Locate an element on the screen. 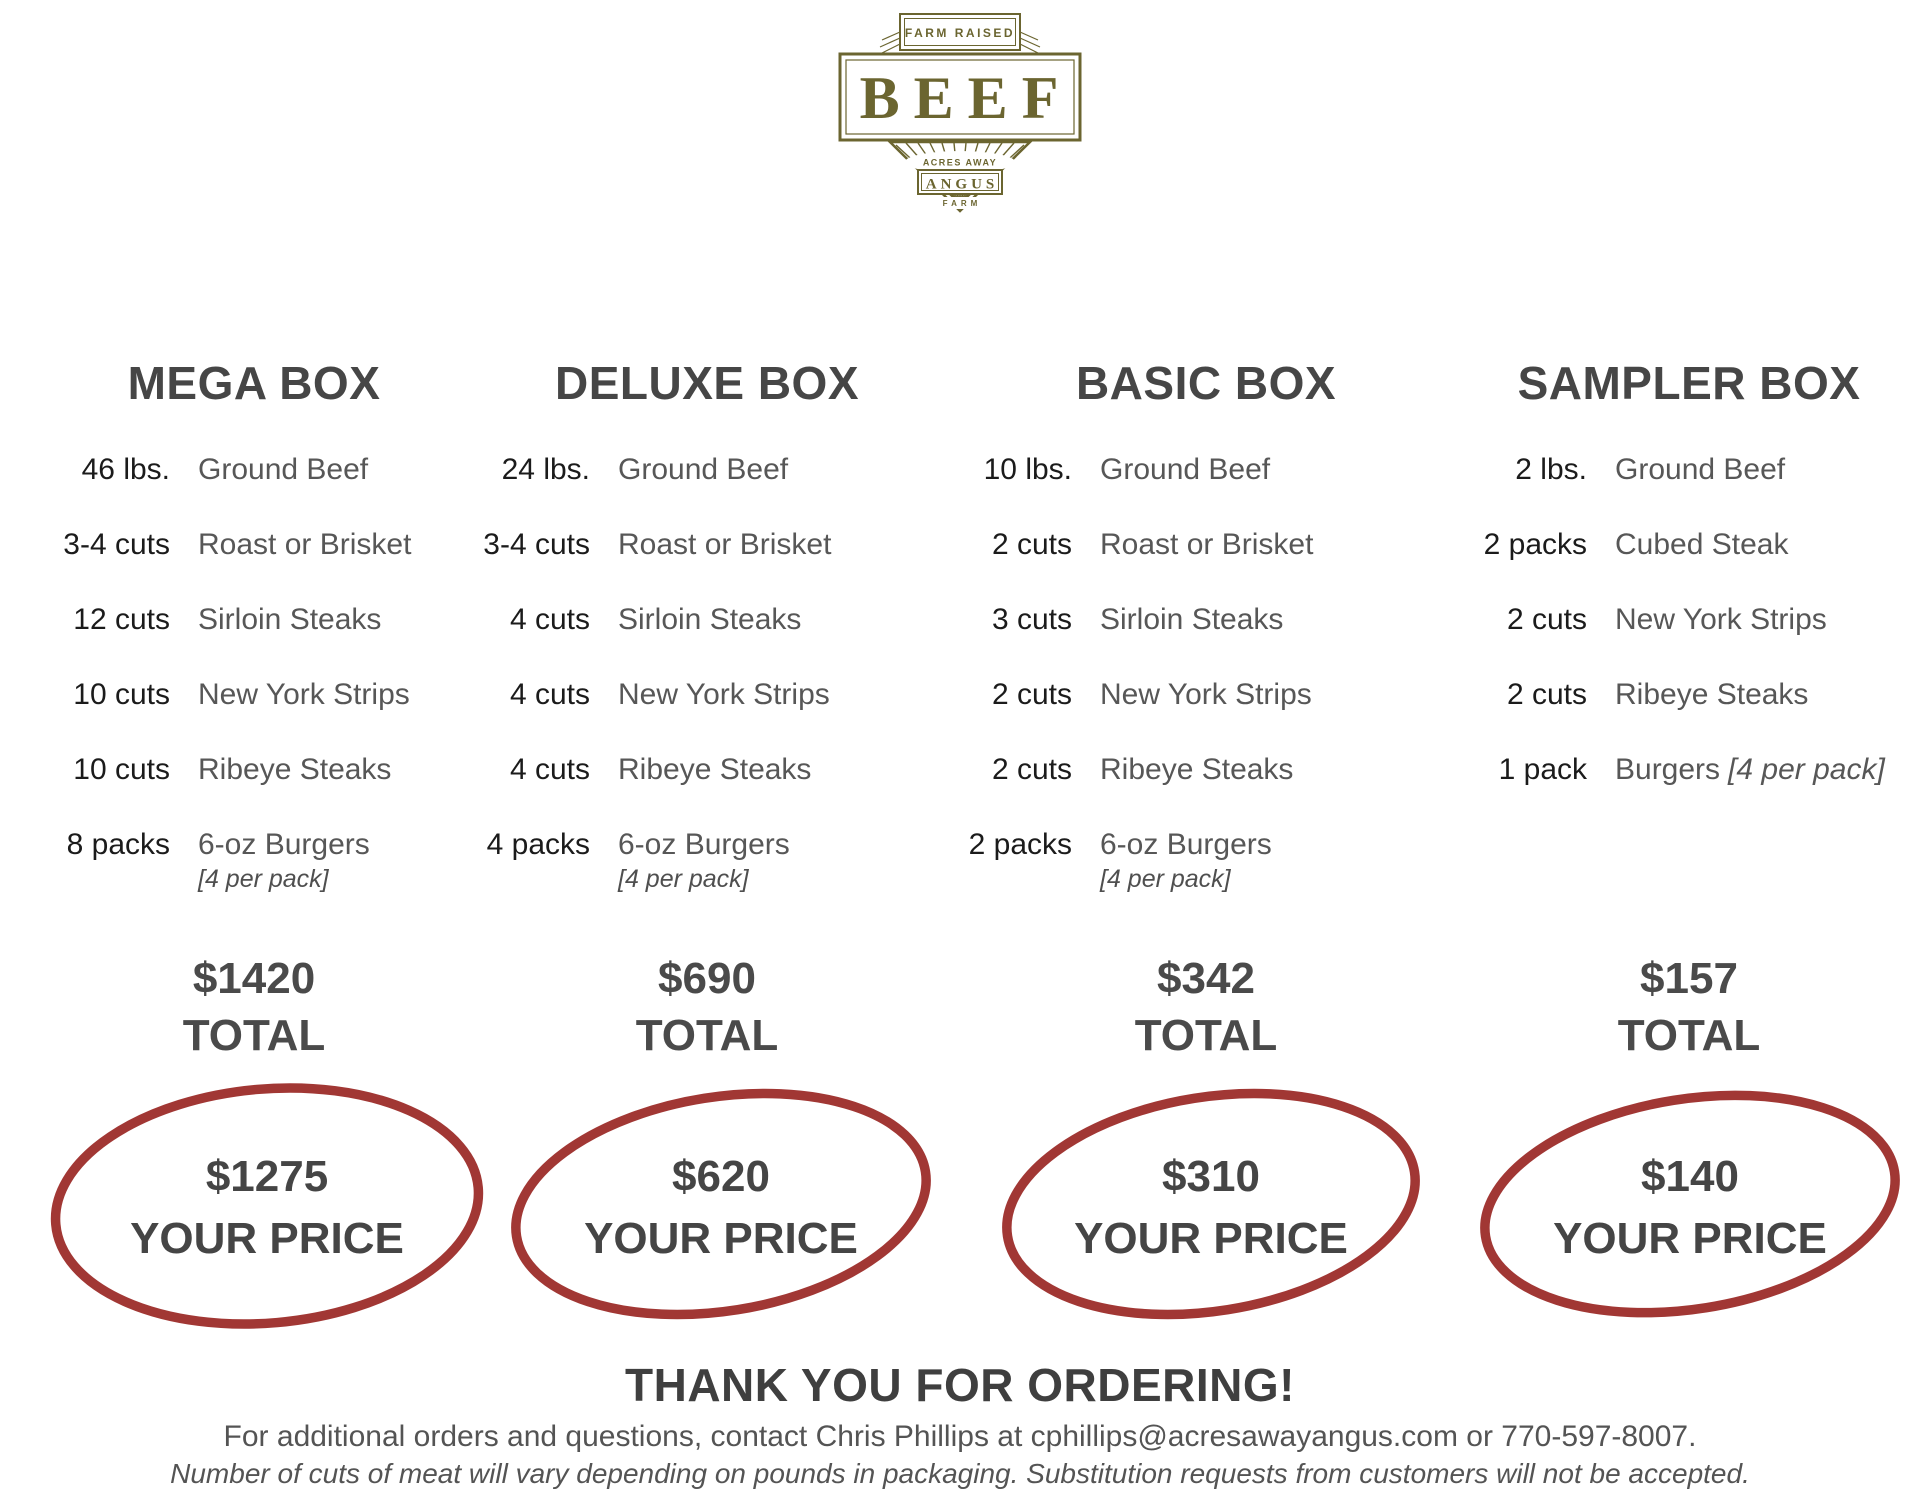  price-amount: $310 is located at coordinates (1211, 1176).